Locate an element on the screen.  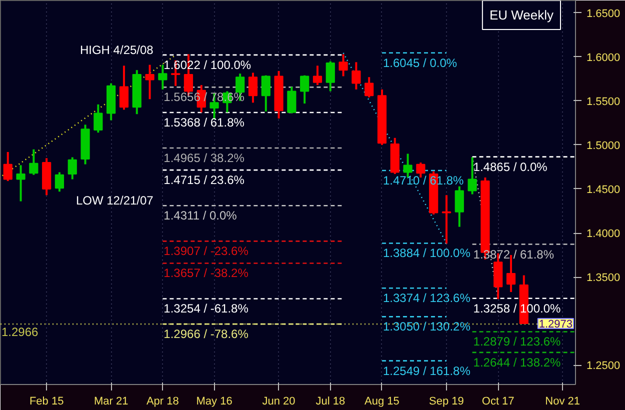
x-tick-label: May 16 is located at coordinates (214, 402).